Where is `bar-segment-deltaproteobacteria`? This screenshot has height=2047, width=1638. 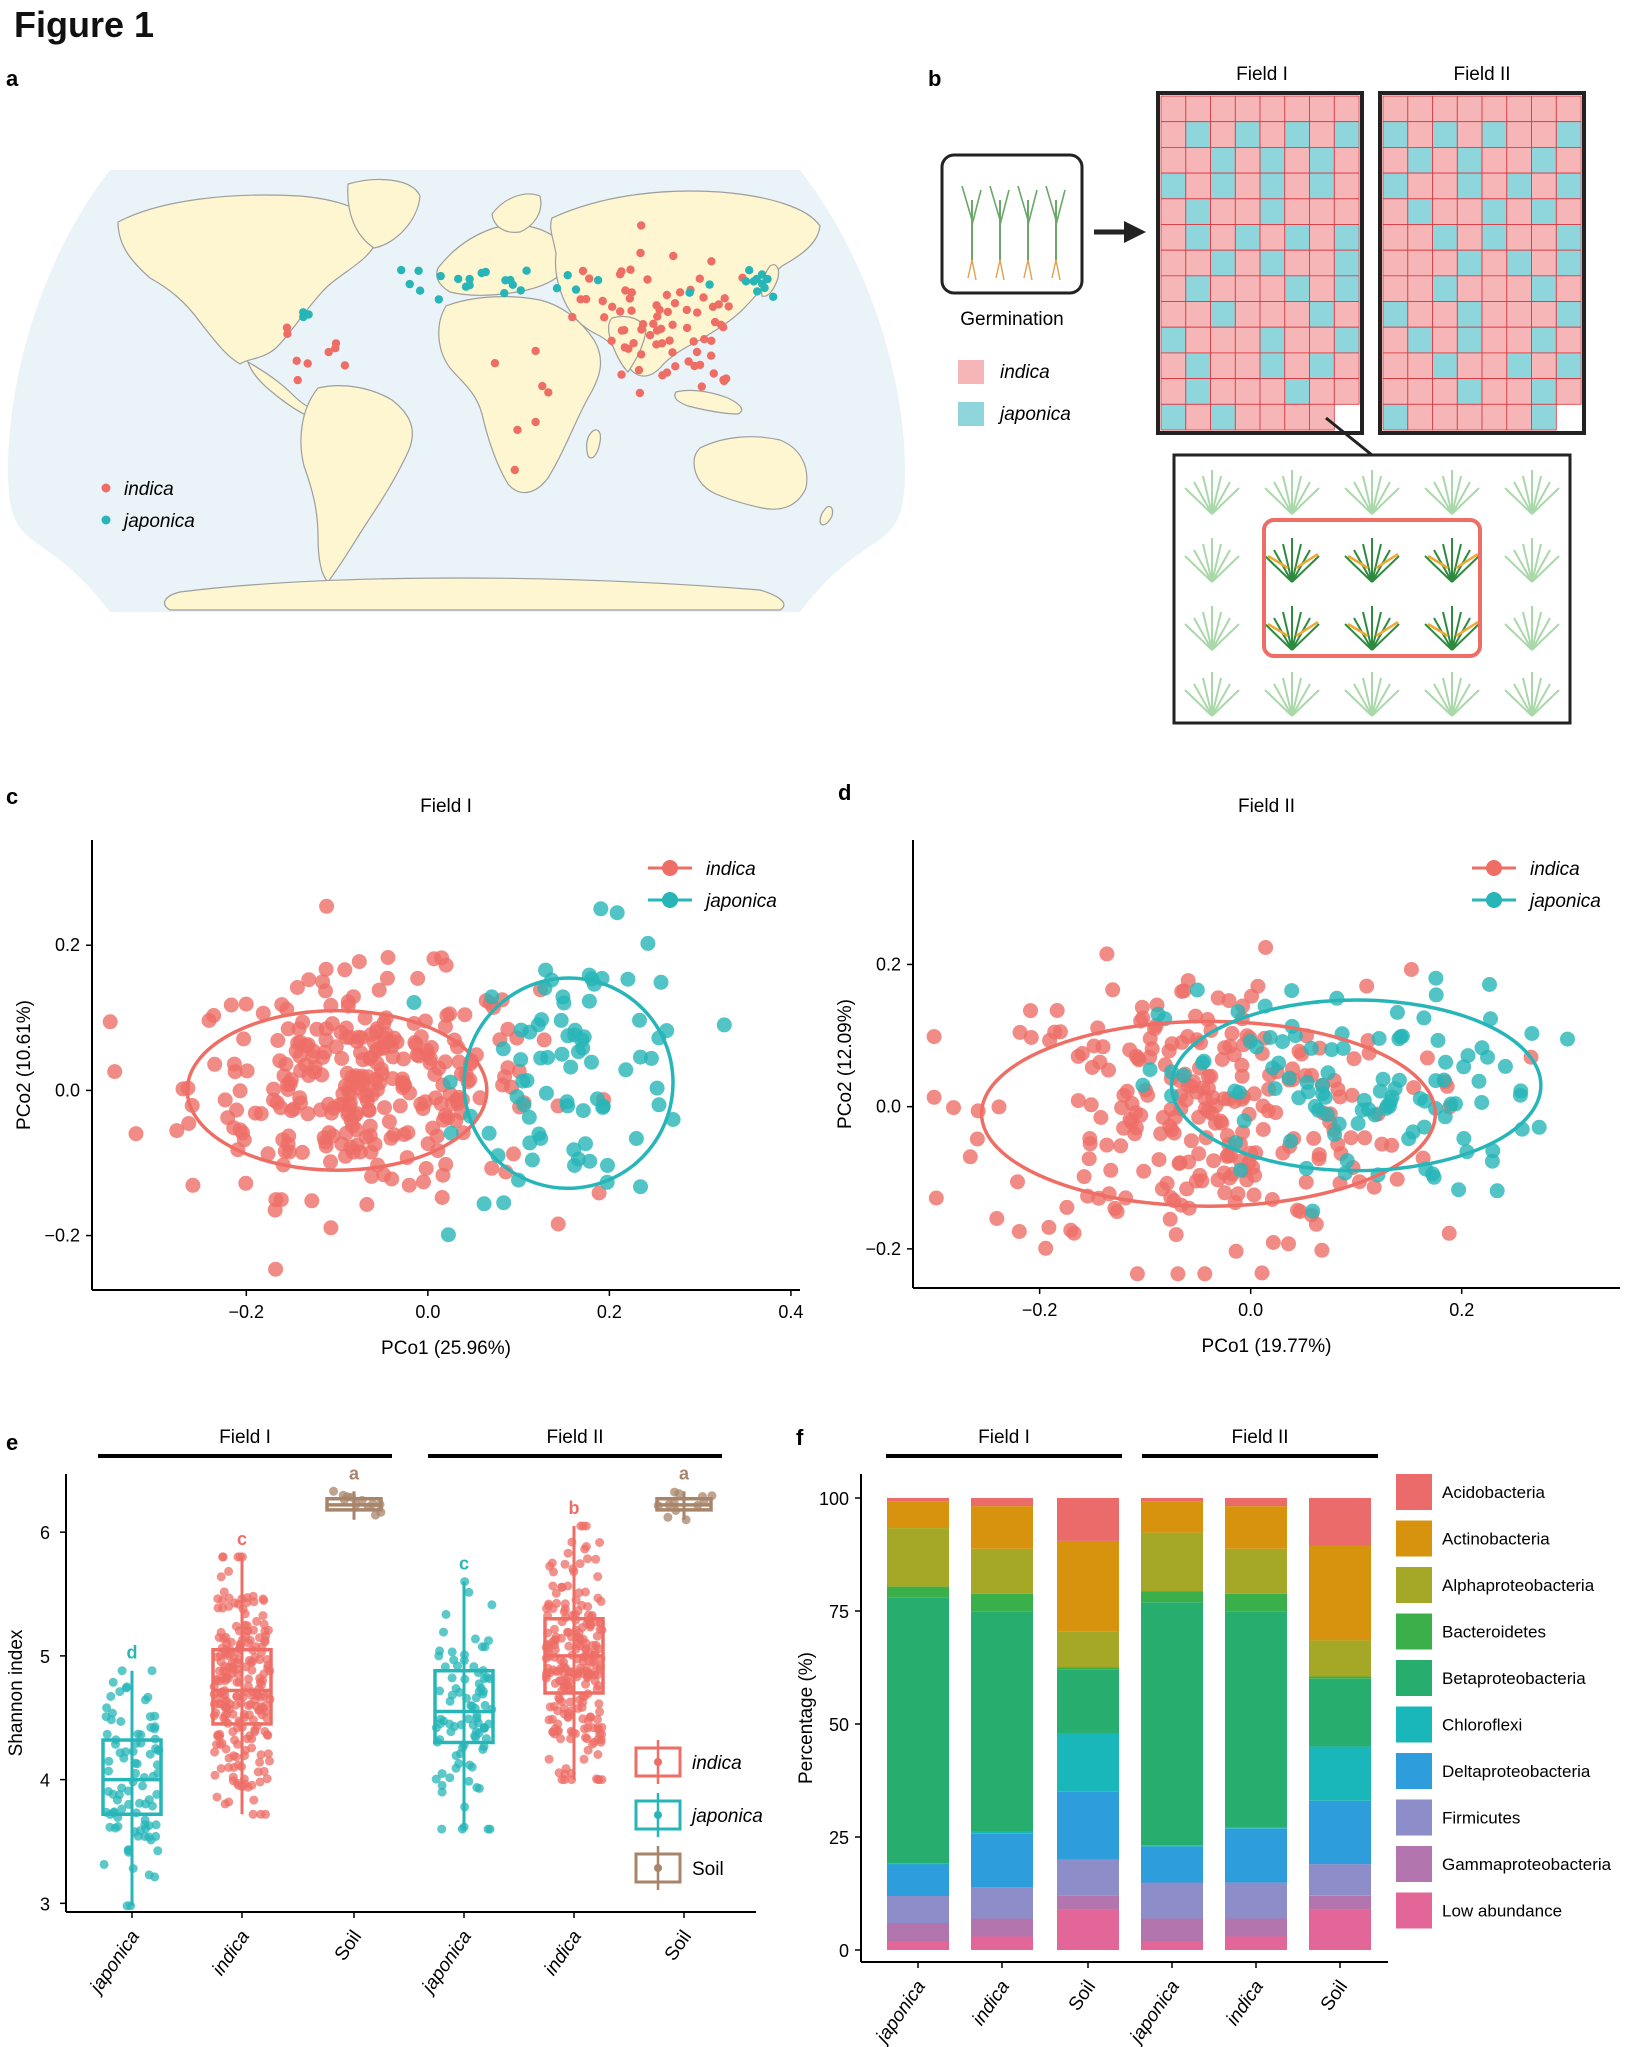
bar-segment-deltaproteobacteria is located at coordinates (1256, 1855).